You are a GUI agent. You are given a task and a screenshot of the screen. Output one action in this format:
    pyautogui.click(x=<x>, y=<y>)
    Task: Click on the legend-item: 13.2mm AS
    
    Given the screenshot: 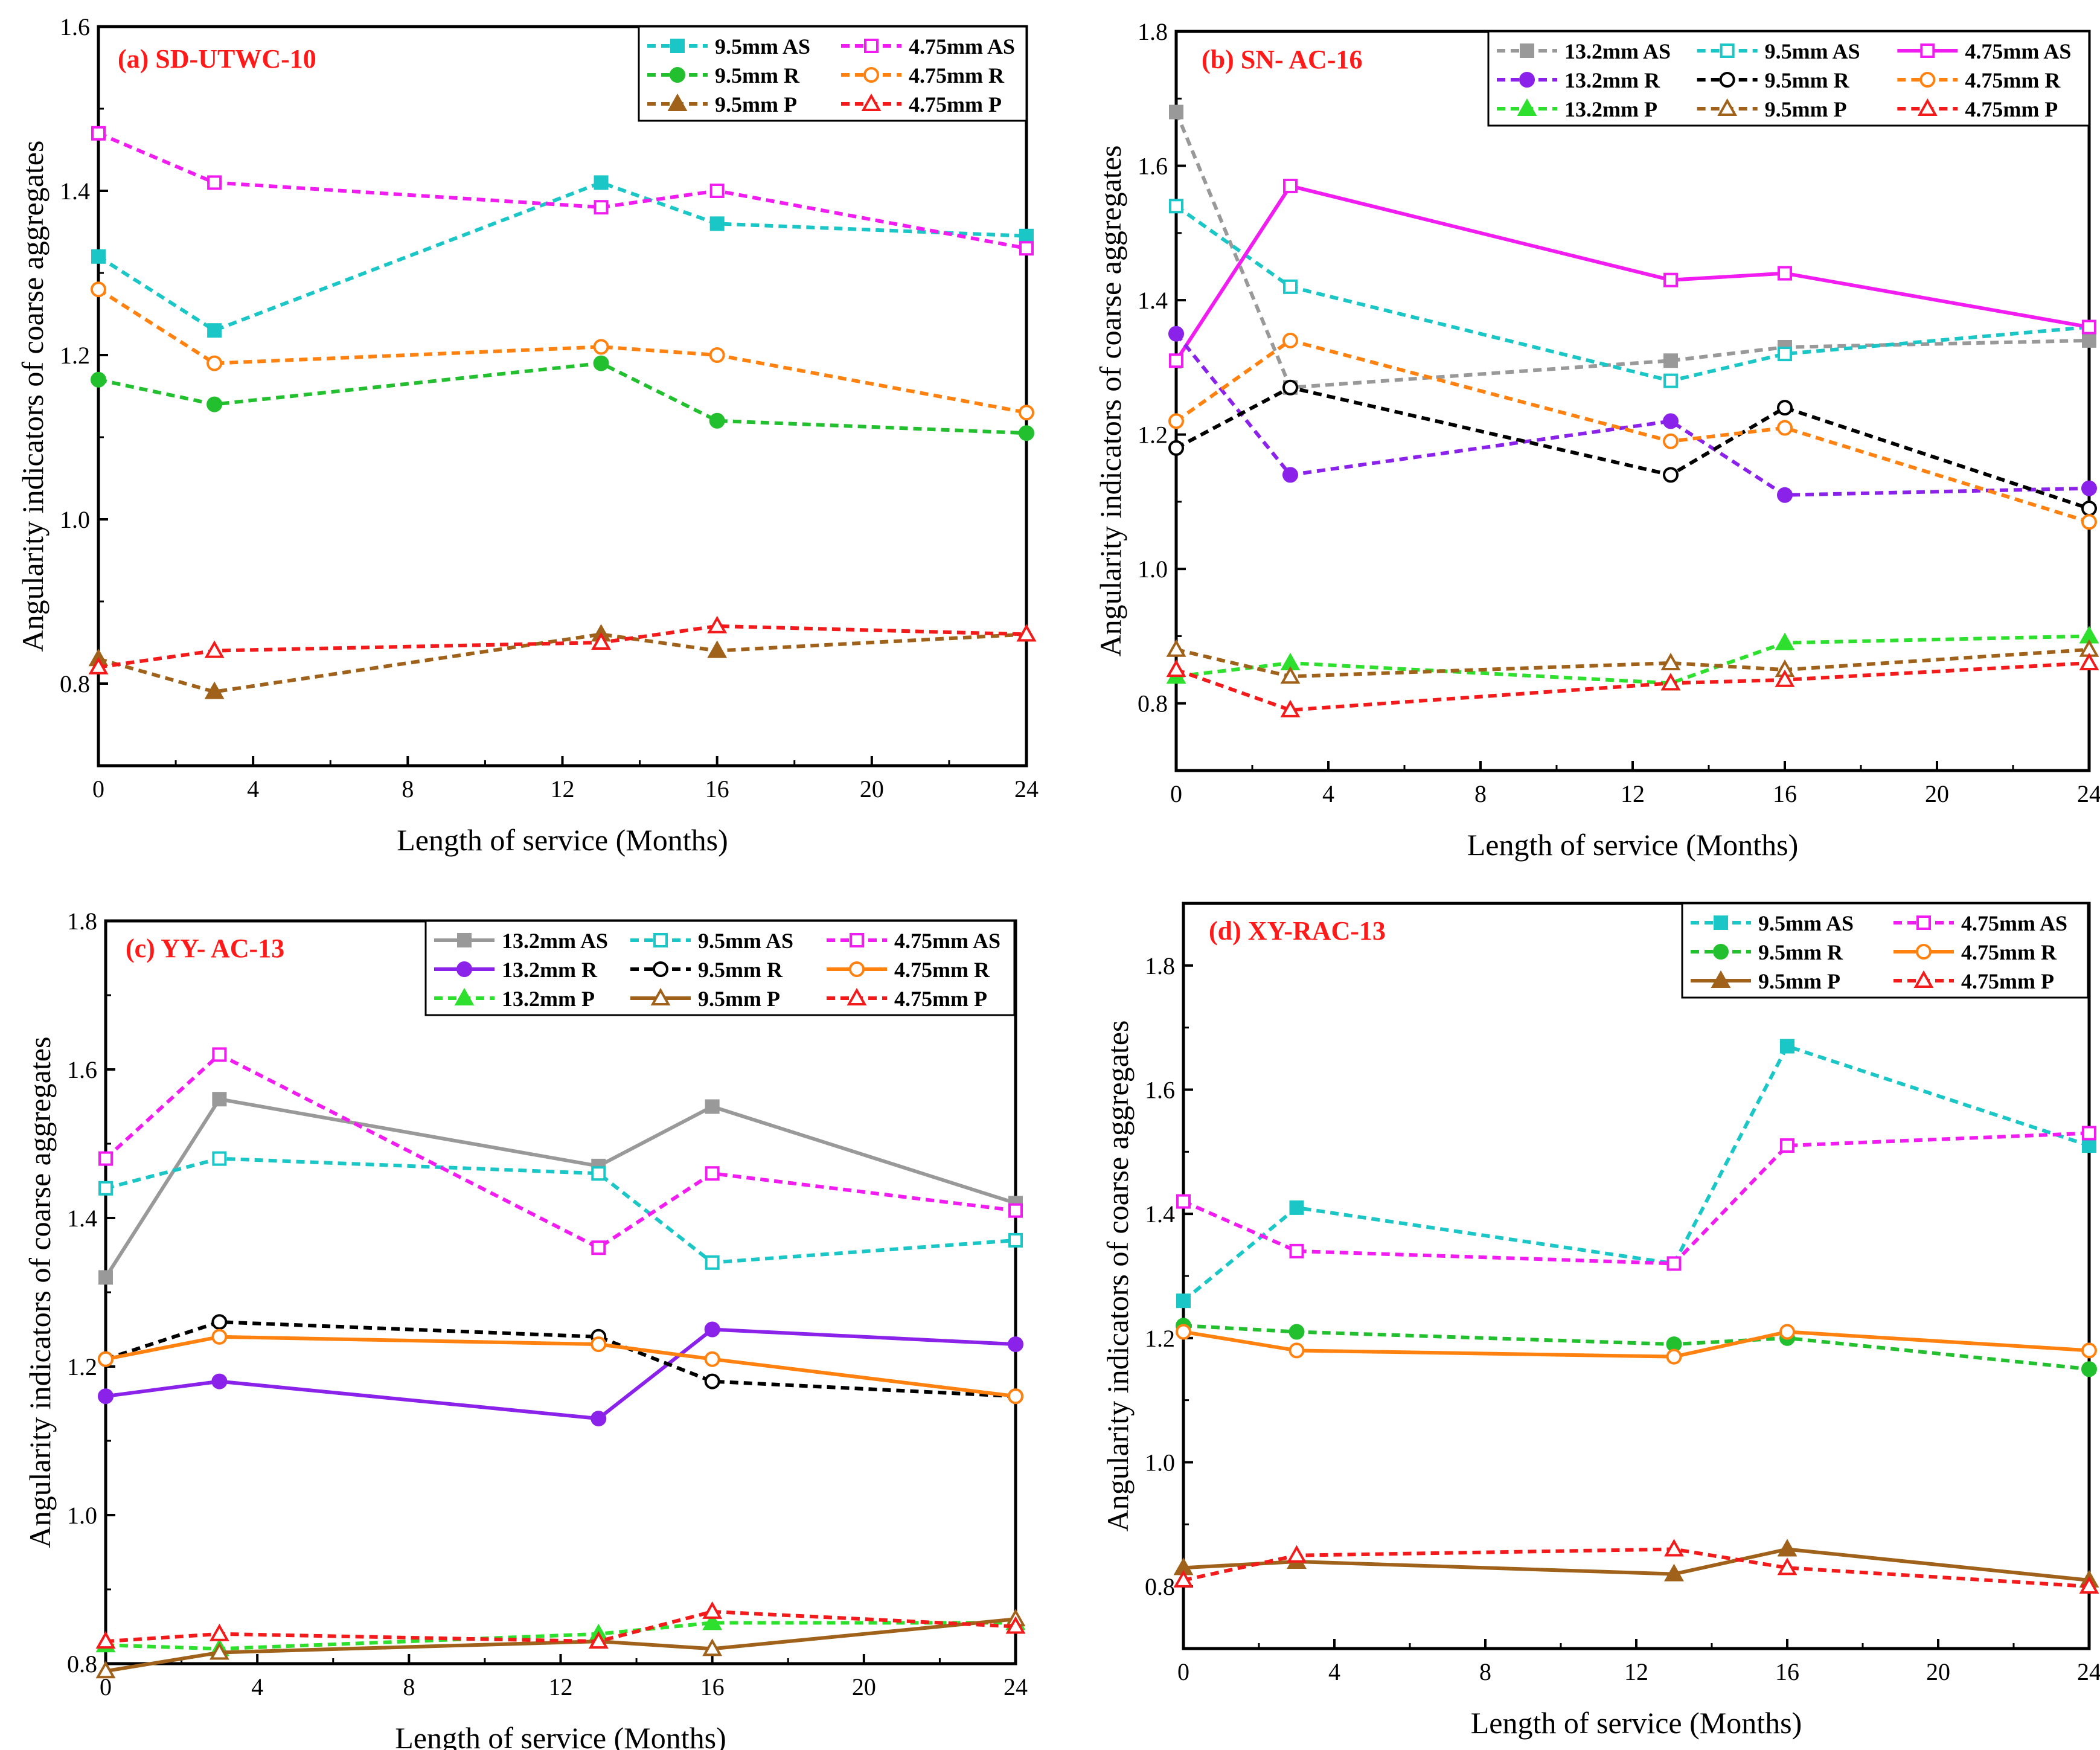 What is the action you would take?
    pyautogui.click(x=521, y=941)
    